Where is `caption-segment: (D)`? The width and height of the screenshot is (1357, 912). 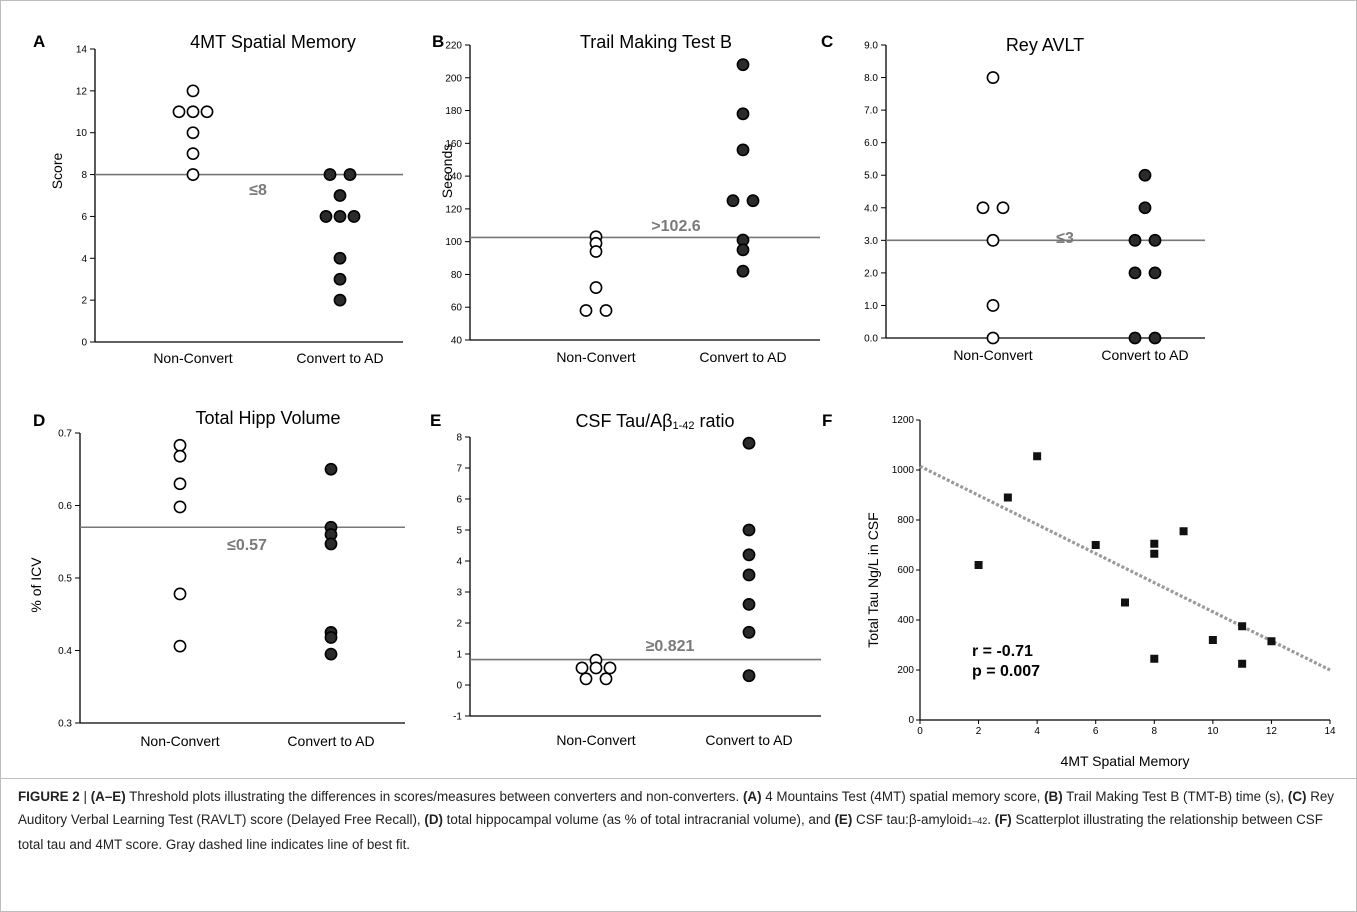 caption-segment: (D) is located at coordinates (433, 819).